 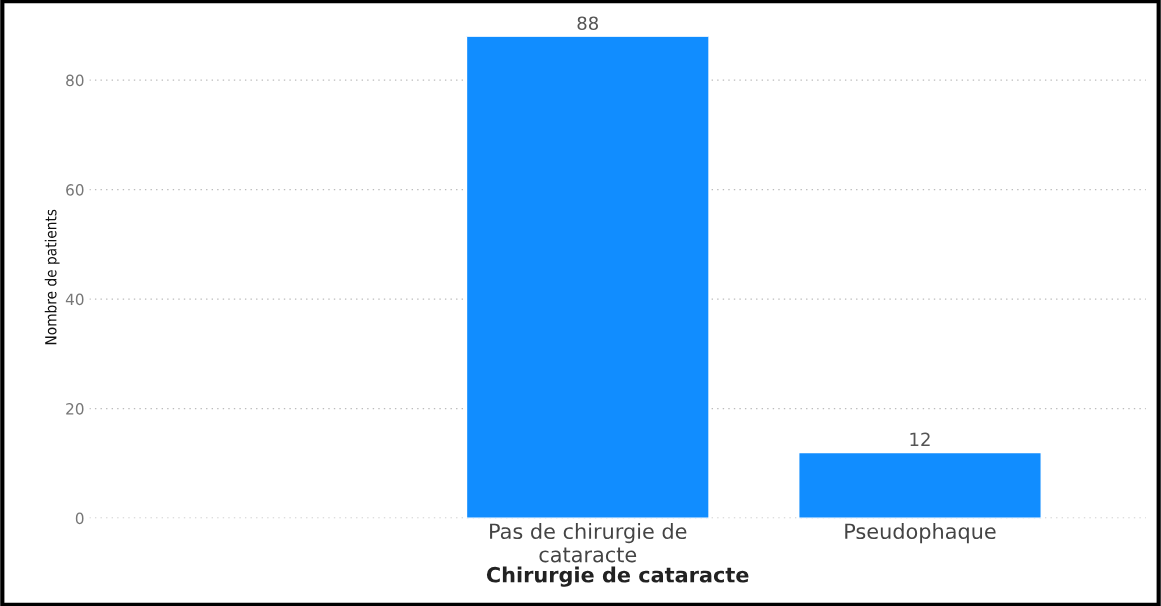 I want to click on x-axis-title: Chirurgie de cataracte, so click(x=617, y=576).